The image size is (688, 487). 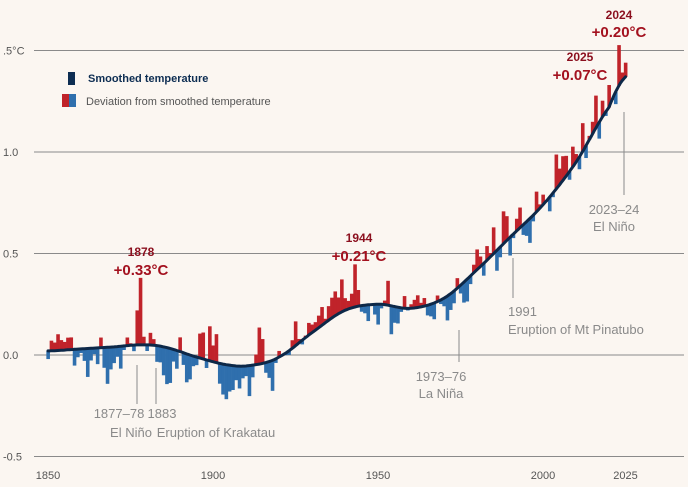 I want to click on y-tick-label: 1.0, so click(x=10, y=153).